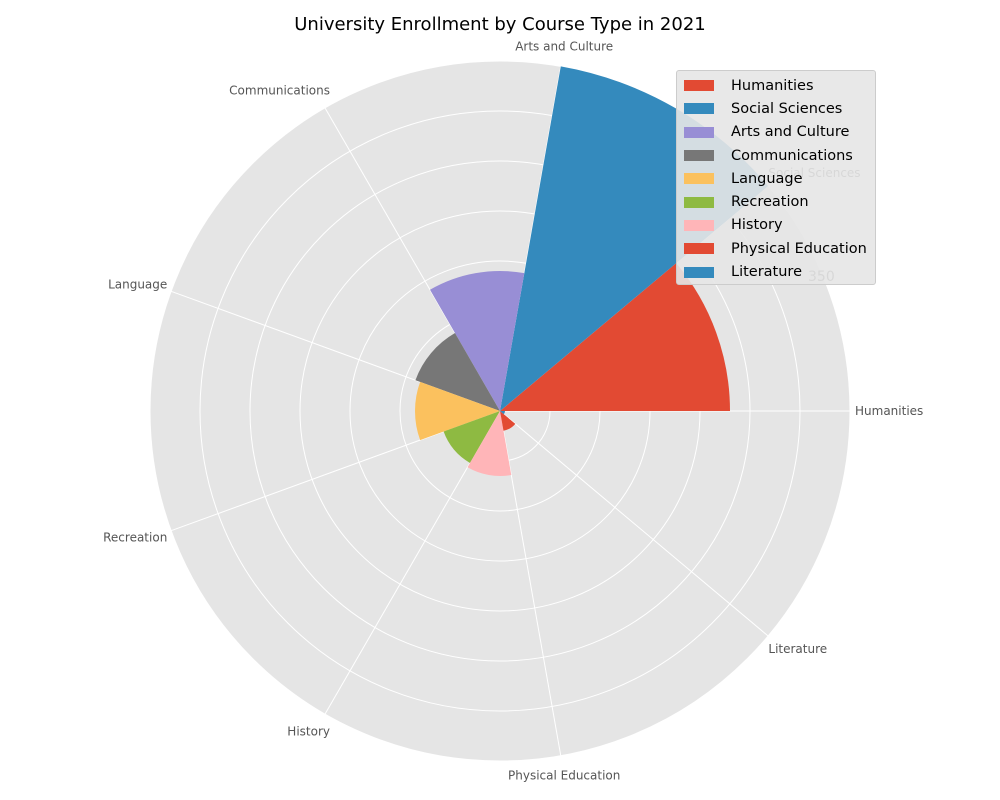  What do you see at coordinates (799, 248) in the screenshot?
I see `legend-label: Physical Education` at bounding box center [799, 248].